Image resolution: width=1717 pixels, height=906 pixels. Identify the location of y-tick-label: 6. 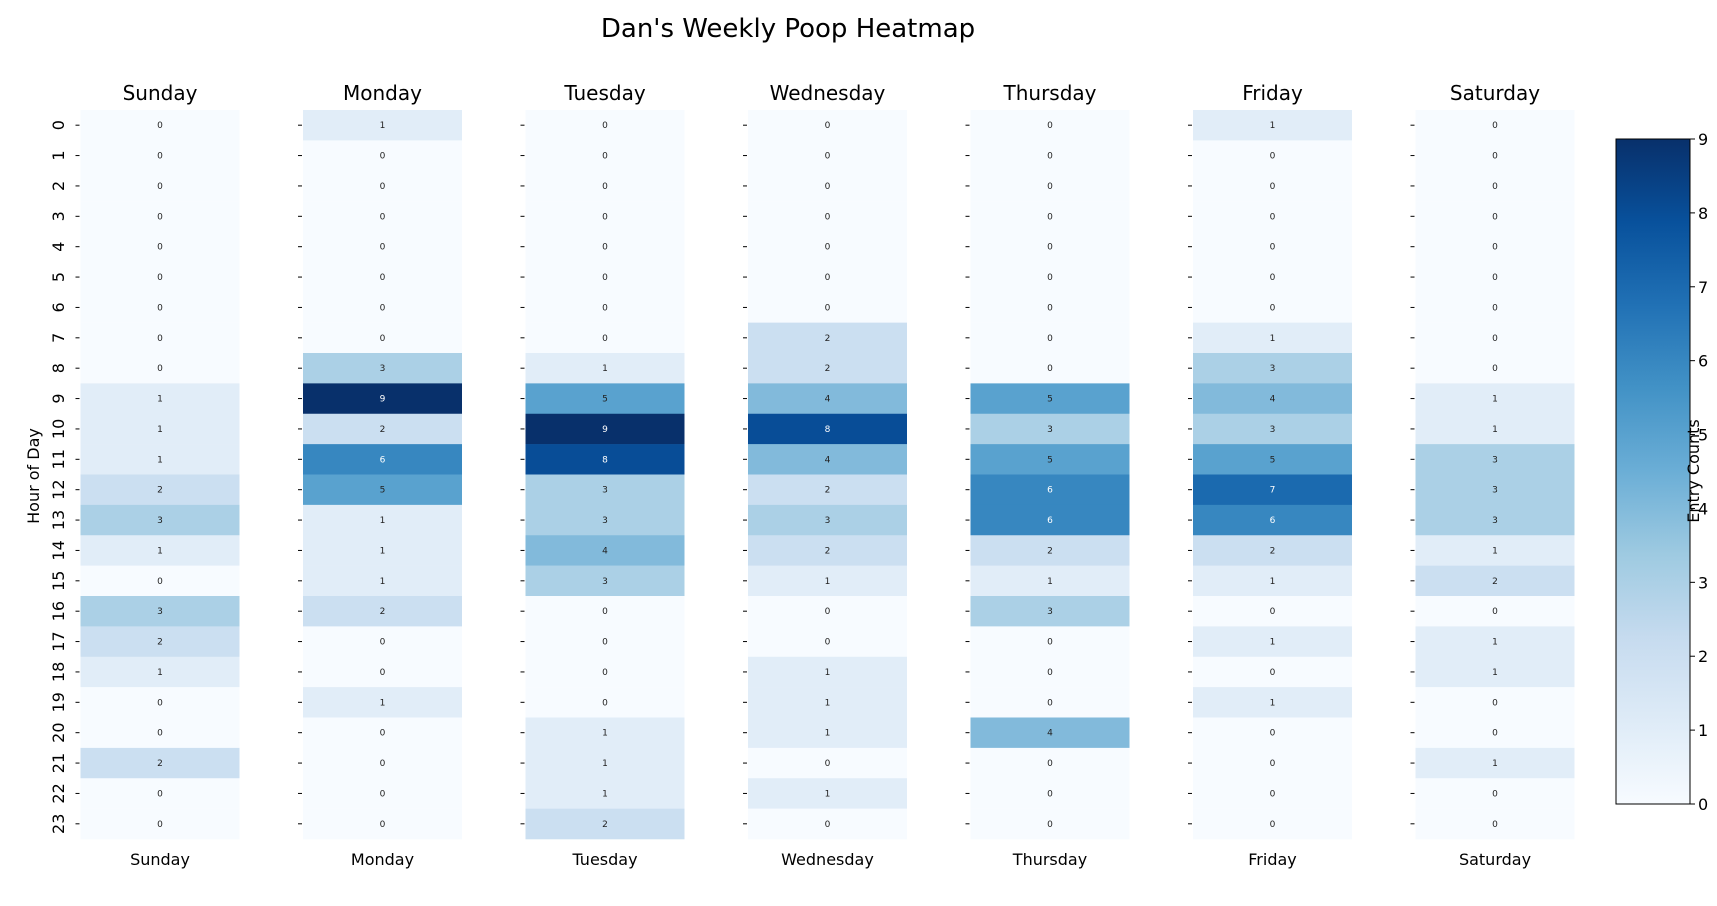
(58, 307).